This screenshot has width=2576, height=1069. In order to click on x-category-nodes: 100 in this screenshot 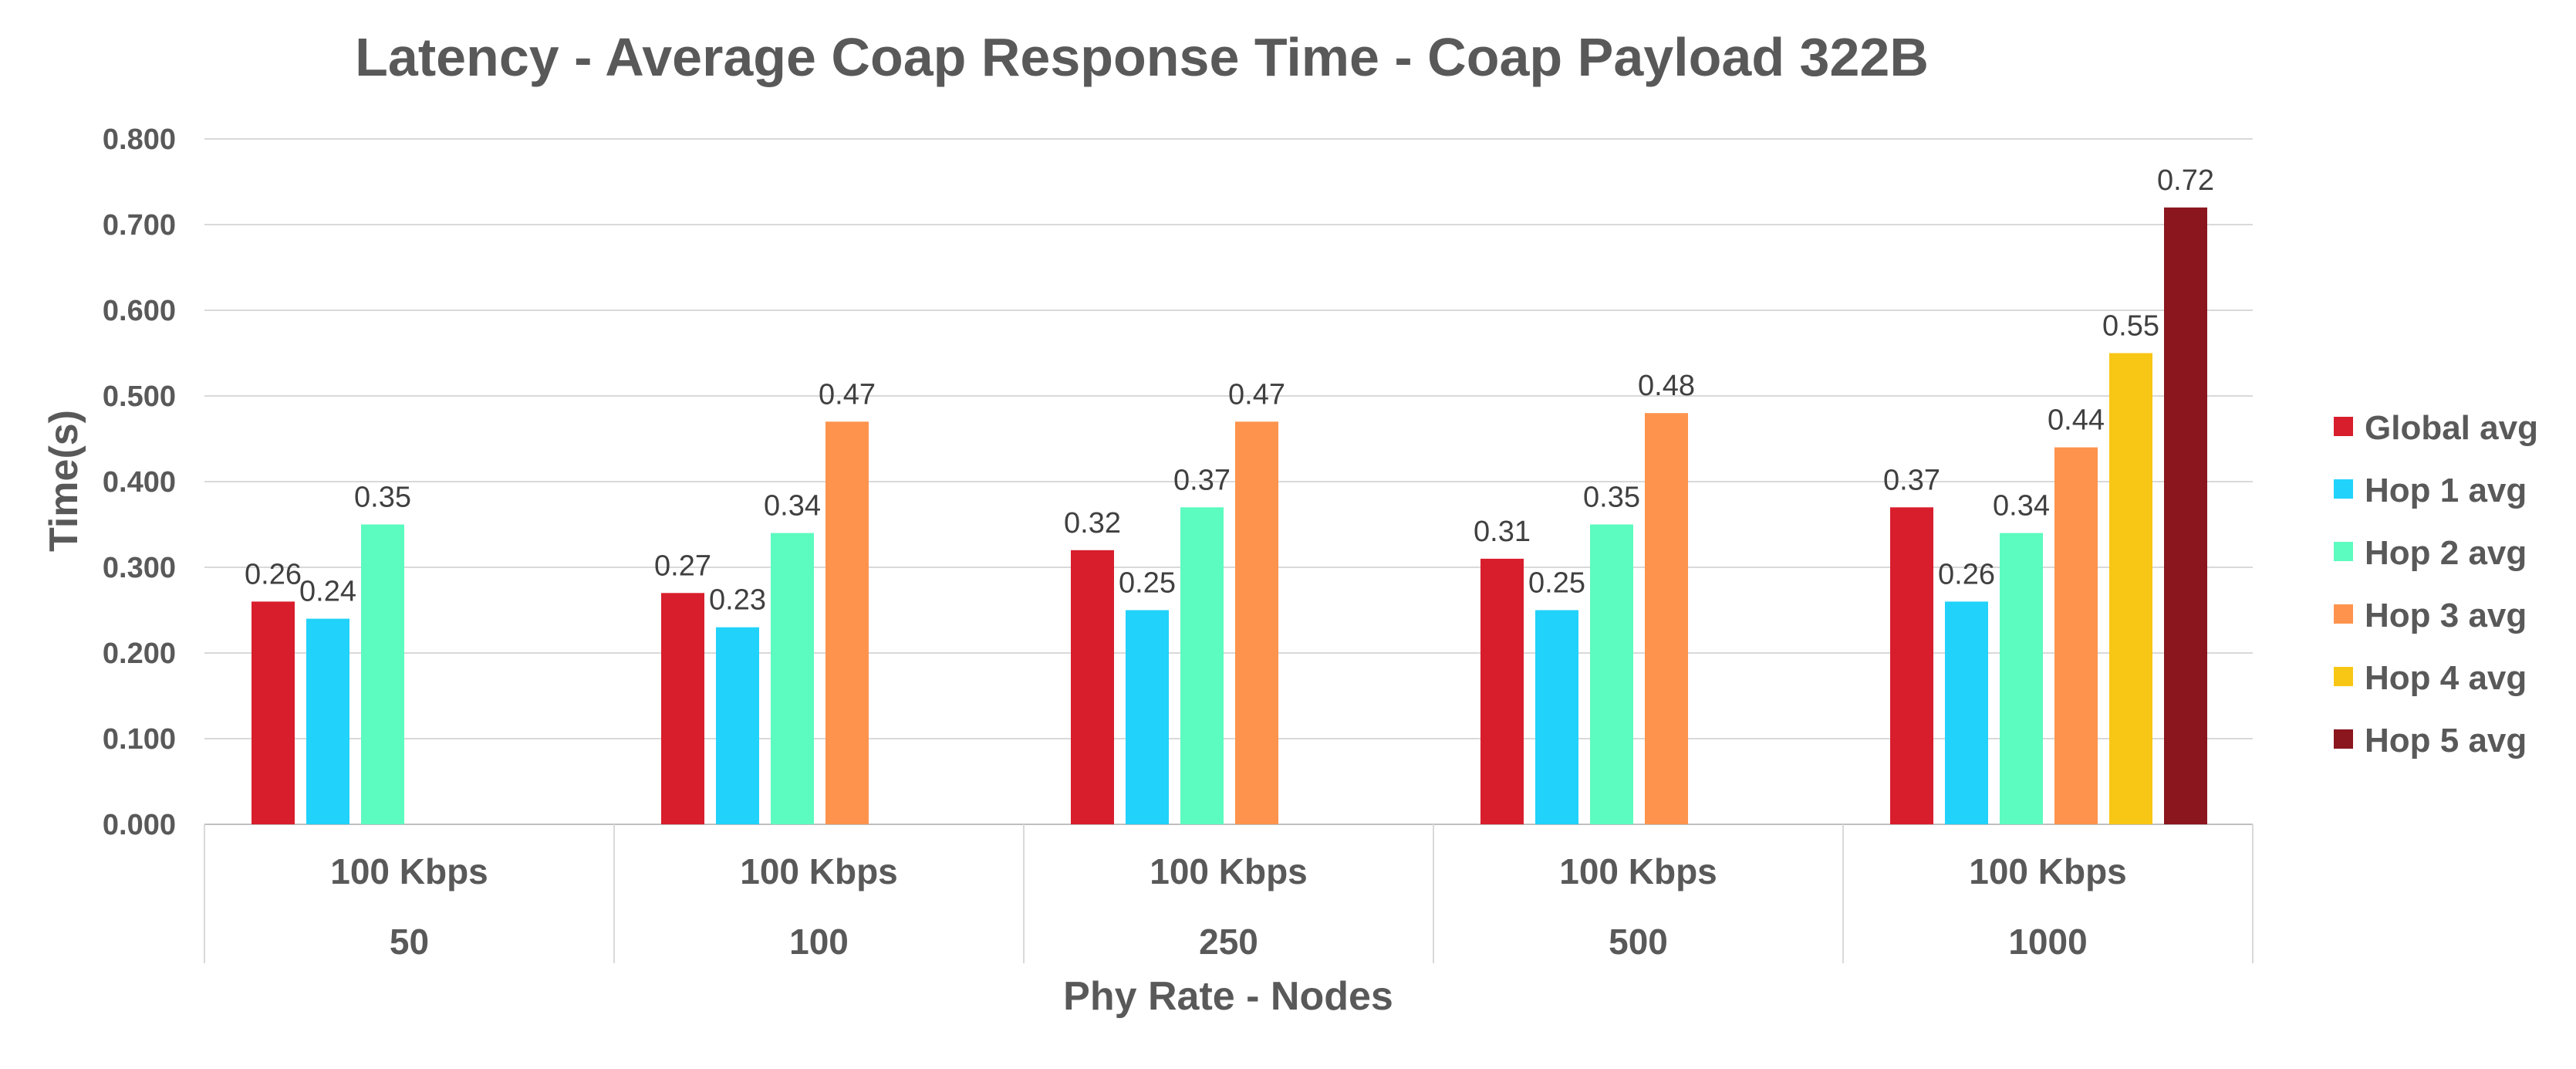, I will do `click(819, 942)`.